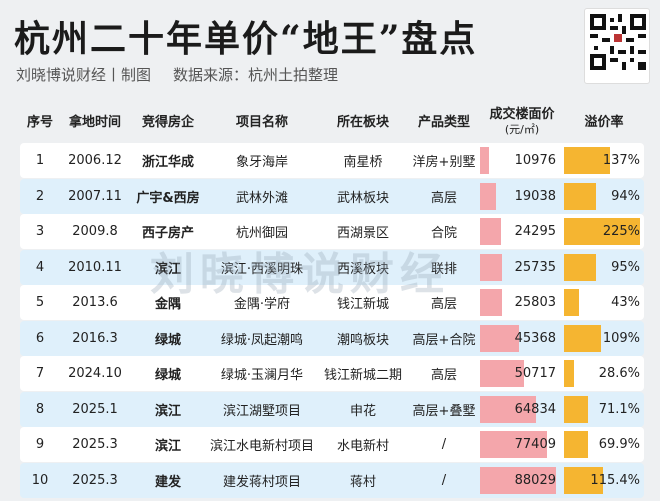  What do you see at coordinates (84, 75) in the screenshot?
I see `author-credit: 刘晓博说财经丨制图` at bounding box center [84, 75].